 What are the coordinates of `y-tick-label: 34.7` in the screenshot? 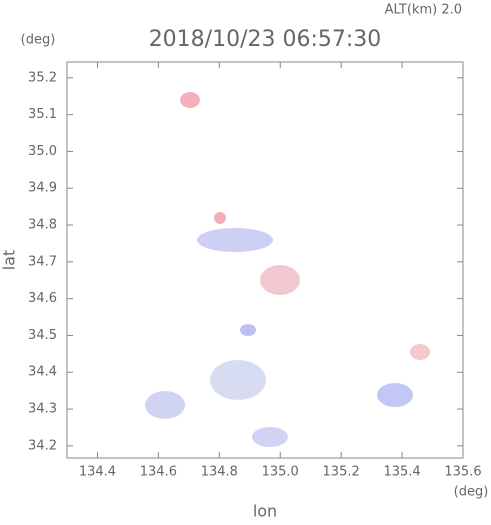 It's located at (42, 261).